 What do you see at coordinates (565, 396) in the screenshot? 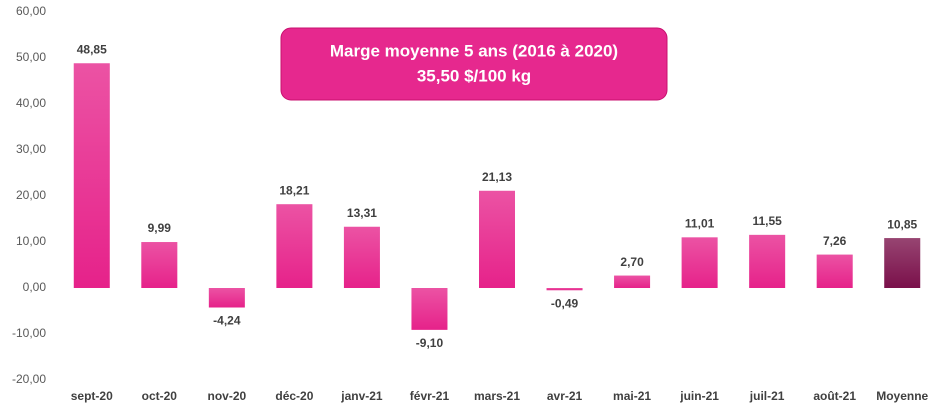
I see `x-tick-label: avr-21` at bounding box center [565, 396].